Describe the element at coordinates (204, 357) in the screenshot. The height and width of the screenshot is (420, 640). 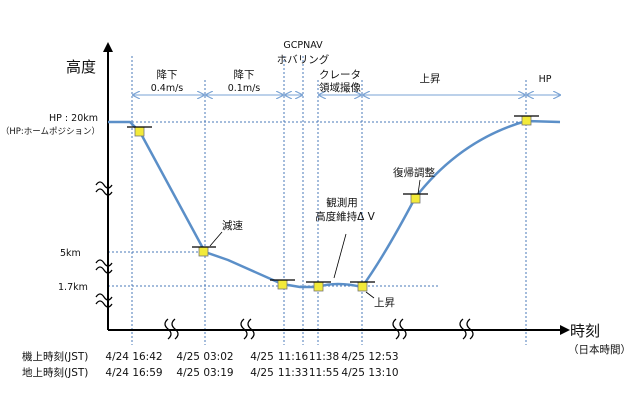
I see `onboard-time-2: 4/25 03:02` at that location.